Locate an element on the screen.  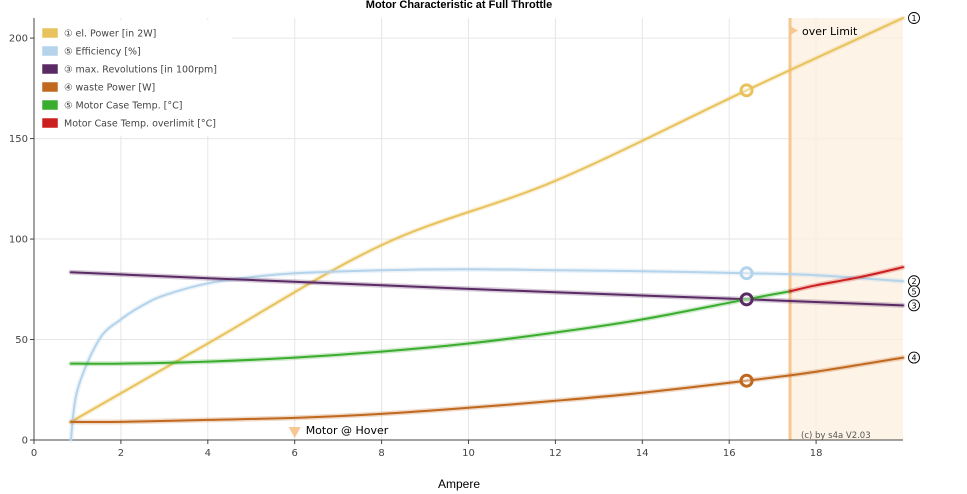
x-tick-label: 6 is located at coordinates (295, 453).